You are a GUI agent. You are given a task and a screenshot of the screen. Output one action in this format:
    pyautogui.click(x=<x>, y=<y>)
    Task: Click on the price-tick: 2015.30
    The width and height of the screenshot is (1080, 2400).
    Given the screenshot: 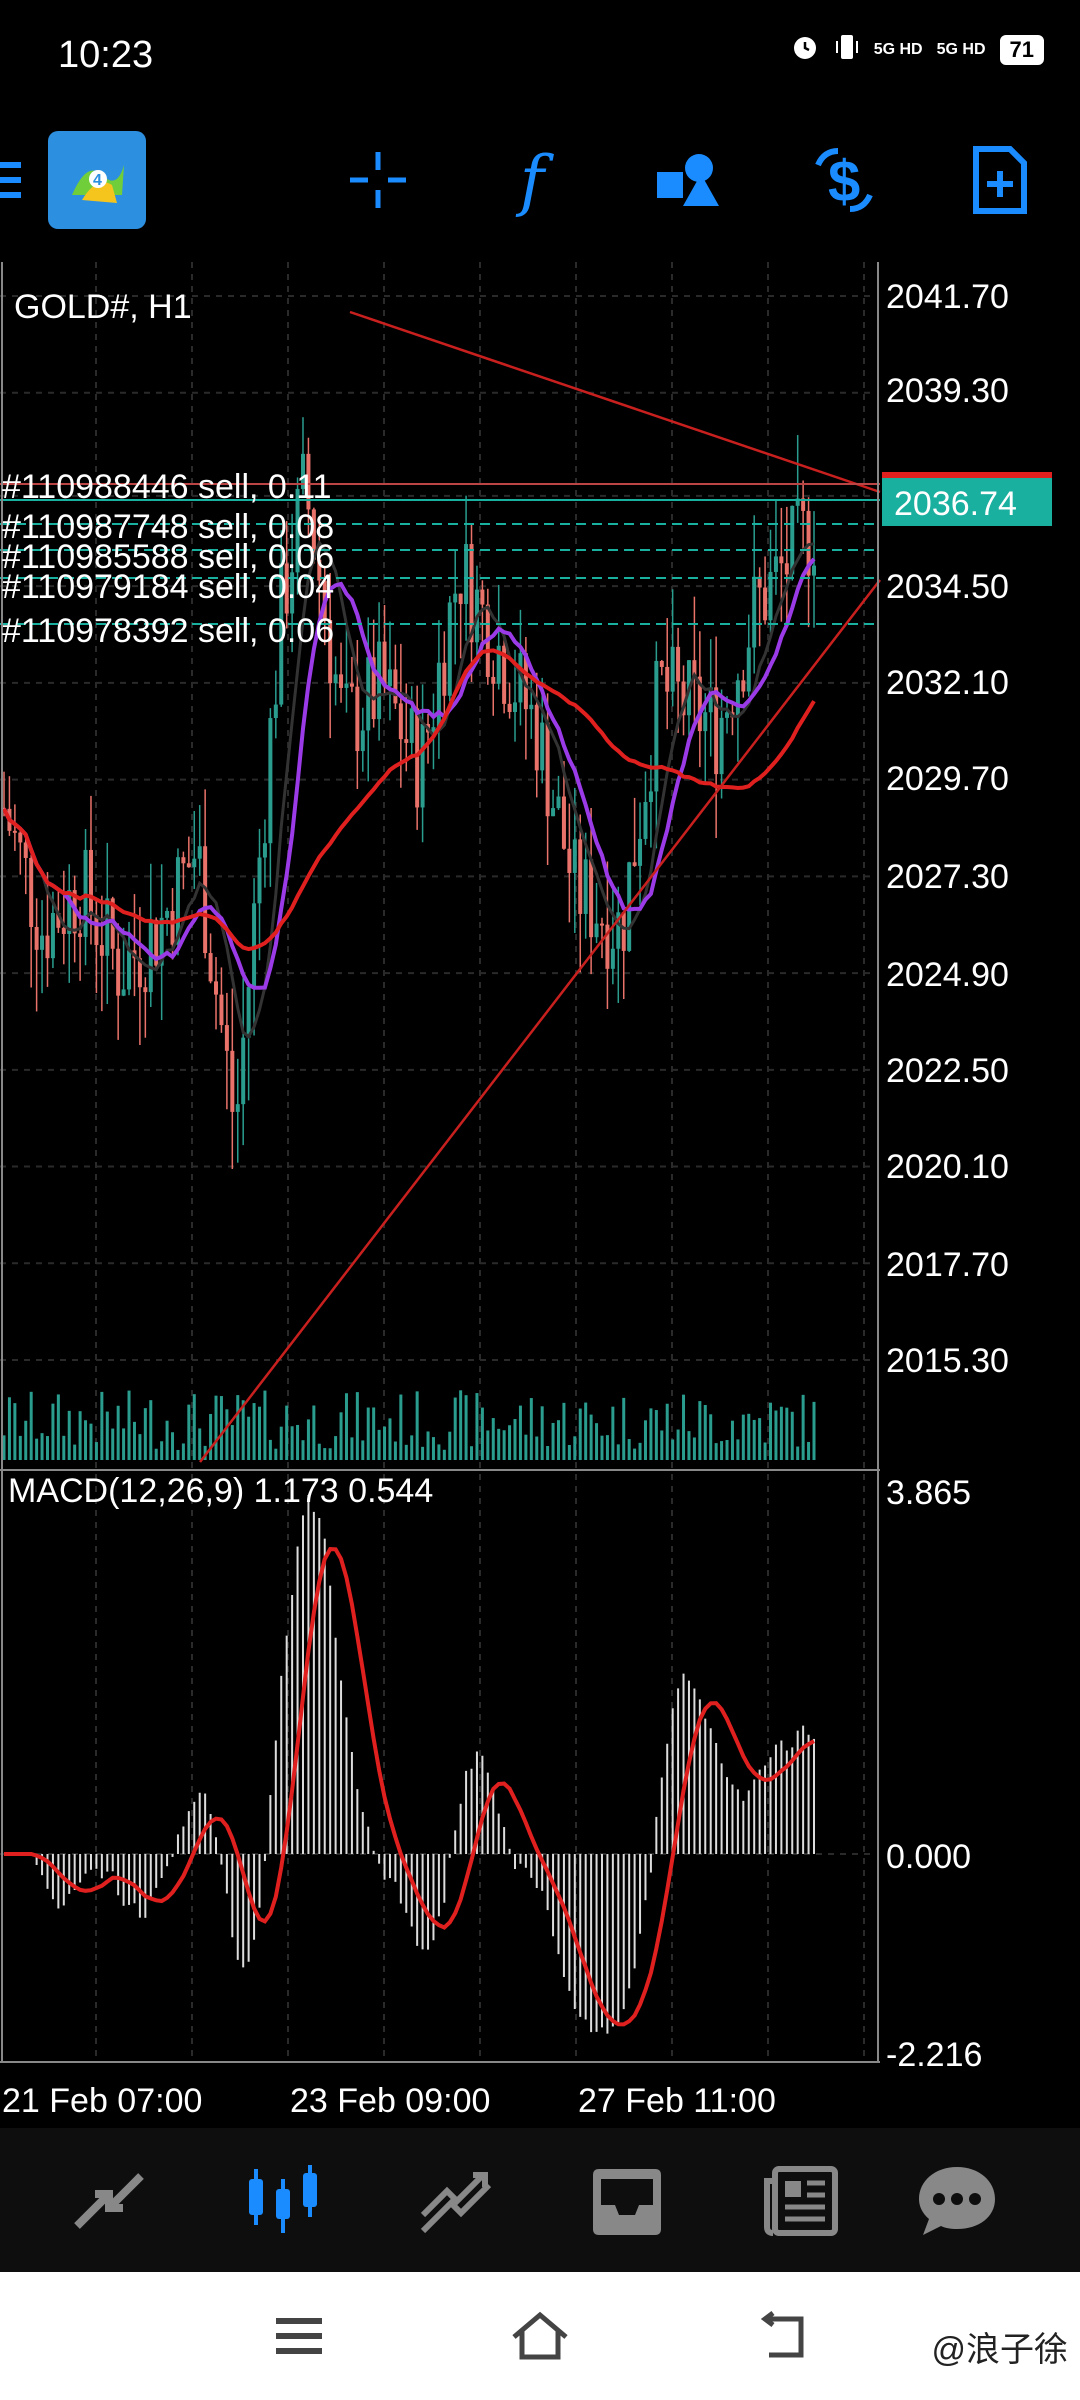 What is the action you would take?
    pyautogui.click(x=947, y=1361)
    